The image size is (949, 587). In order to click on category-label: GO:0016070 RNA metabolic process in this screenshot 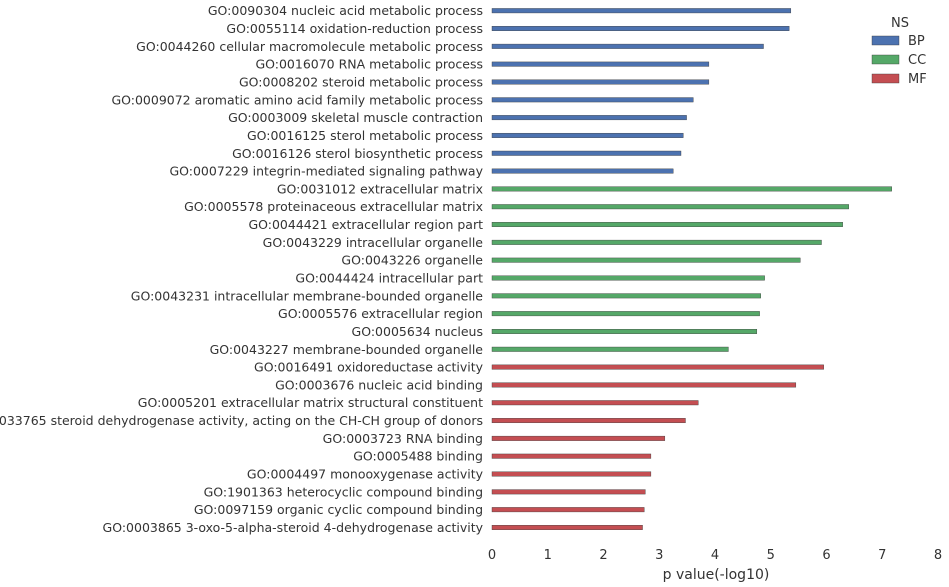, I will do `click(369, 64)`.